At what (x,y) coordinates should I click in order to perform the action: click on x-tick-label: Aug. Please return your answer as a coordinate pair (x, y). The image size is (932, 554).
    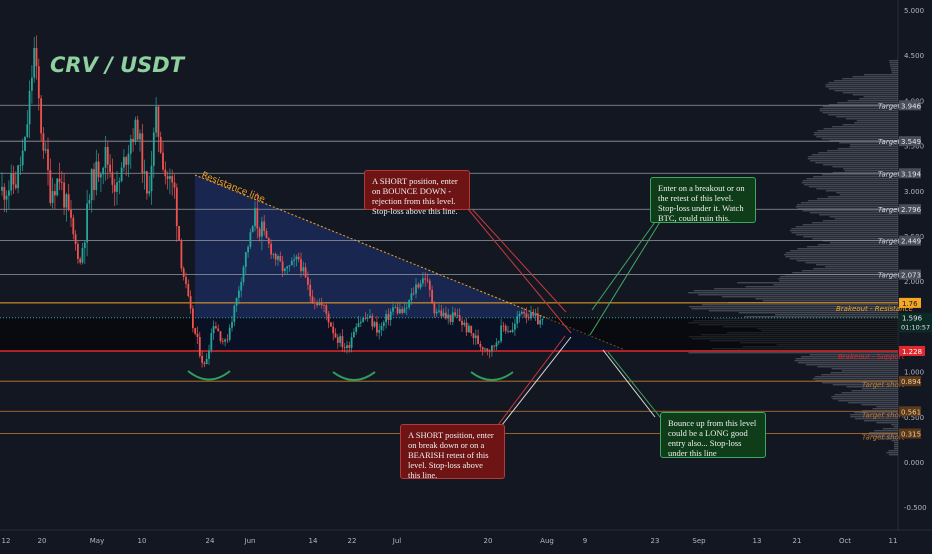
    Looking at the image, I should click on (547, 541).